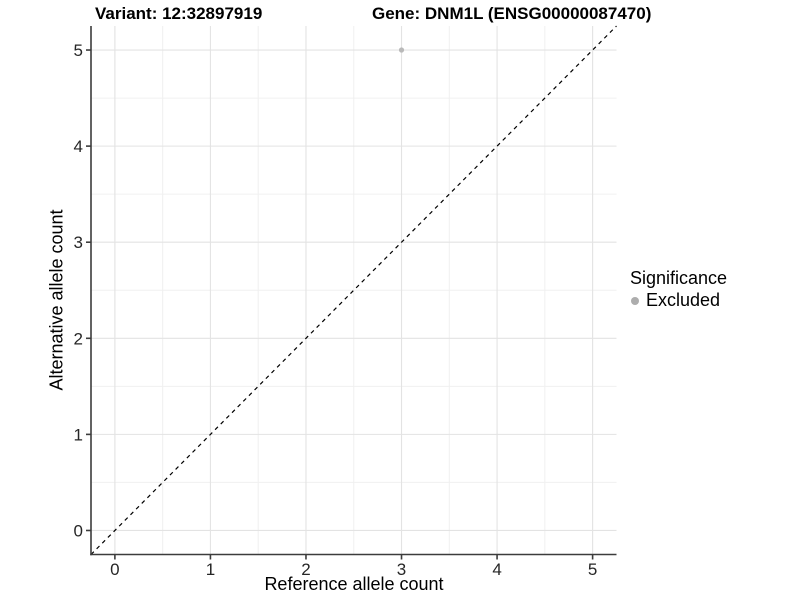 The image size is (800, 600). Describe the element at coordinates (683, 300) in the screenshot. I see `legend-item-label: Excluded` at that location.